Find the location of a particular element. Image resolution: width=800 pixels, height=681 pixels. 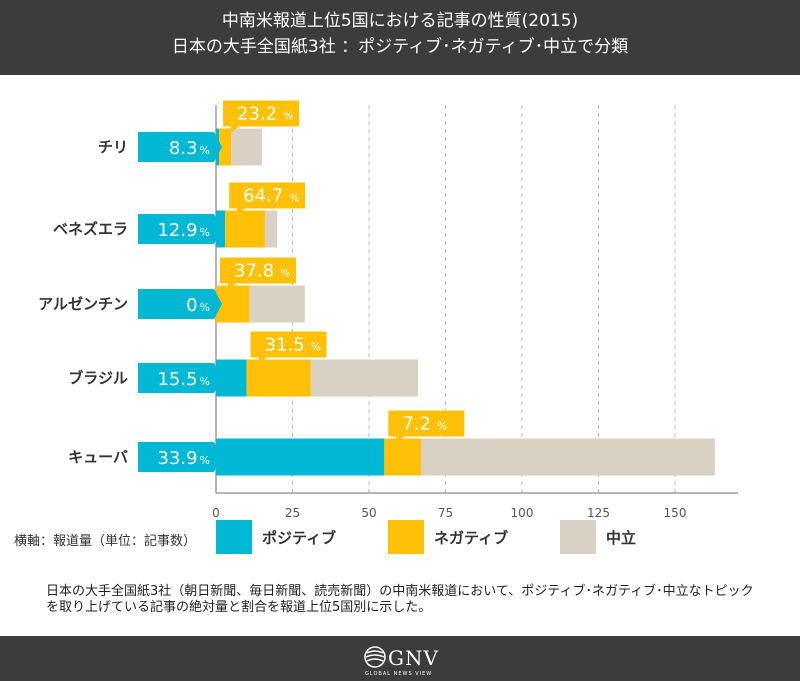

category-label: チリ is located at coordinates (113, 147).